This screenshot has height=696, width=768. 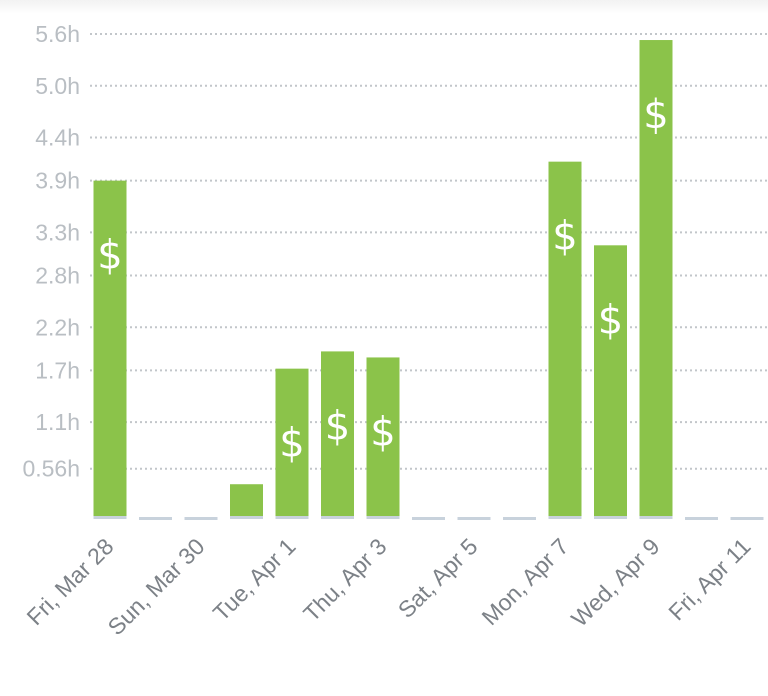 I want to click on x-tick-label: Sun, Mar 30, so click(x=156, y=586).